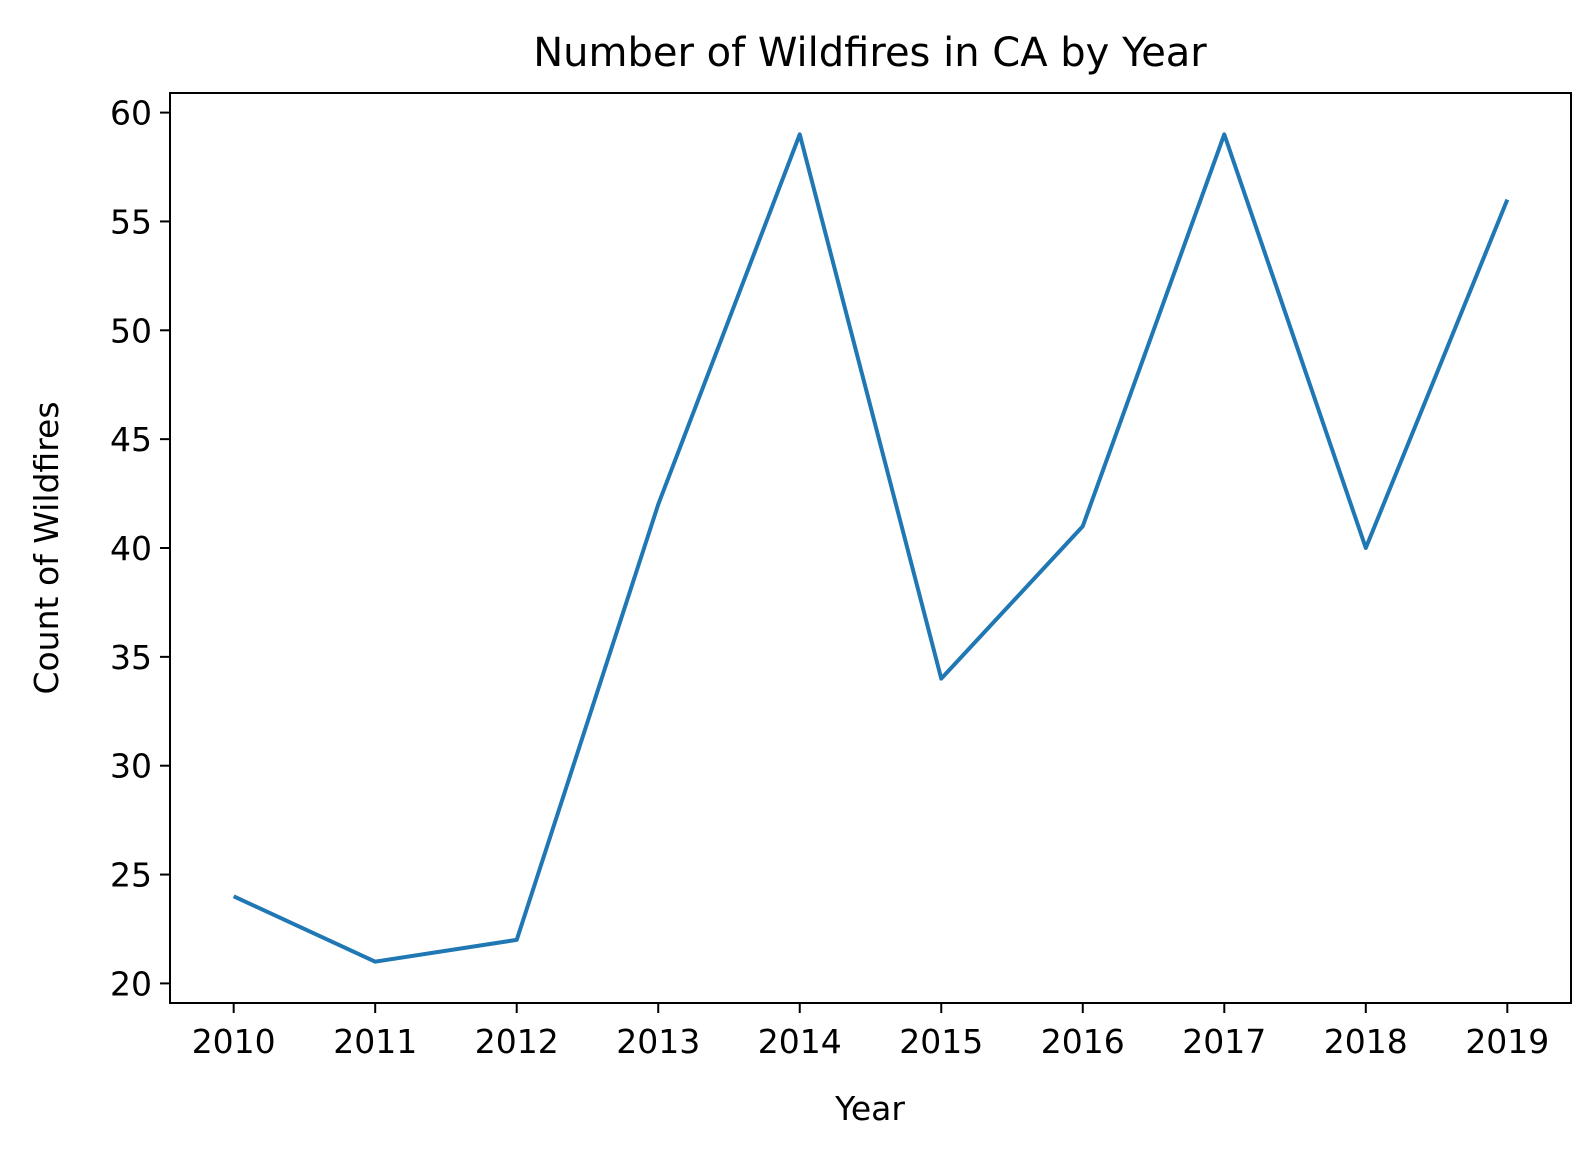 Image resolution: width=1593 pixels, height=1154 pixels. Describe the element at coordinates (658, 1041) in the screenshot. I see `x-tick-label: 2013` at that location.